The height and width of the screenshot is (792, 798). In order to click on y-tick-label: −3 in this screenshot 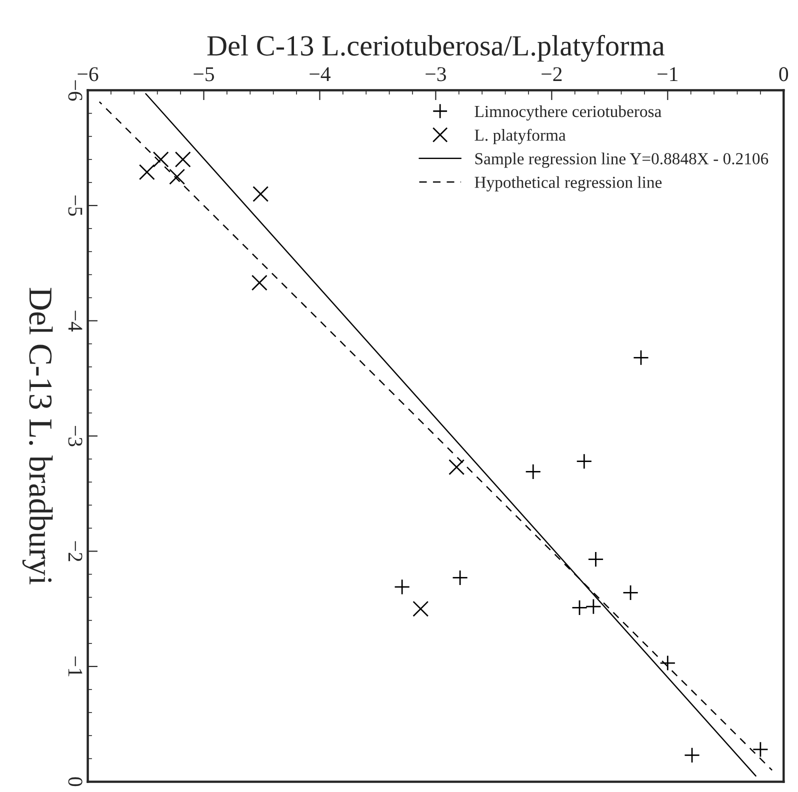, I will do `click(75, 436)`.